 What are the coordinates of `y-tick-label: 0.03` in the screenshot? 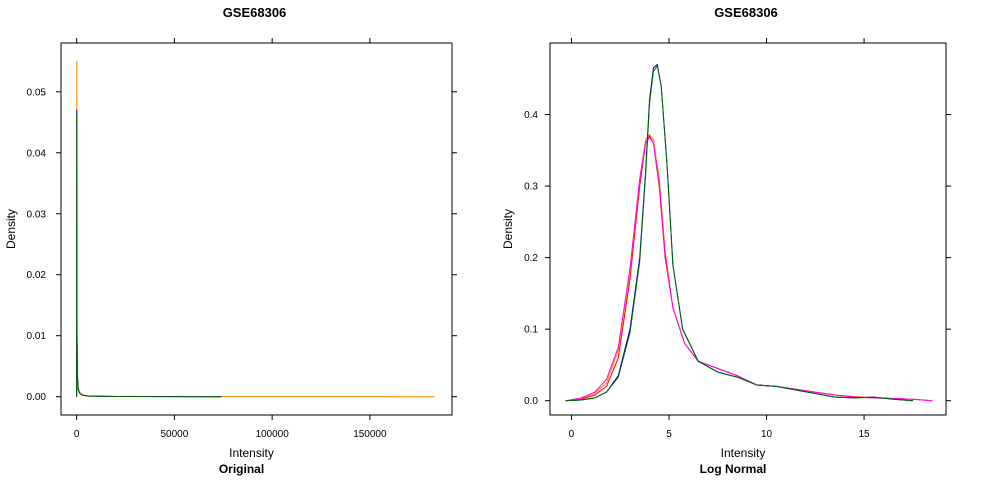 It's located at (37, 214).